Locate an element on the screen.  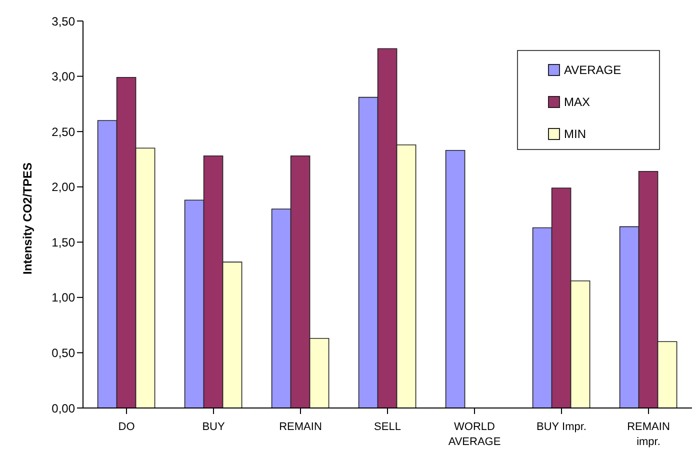
x-tick-label: BUY is located at coordinates (214, 427).